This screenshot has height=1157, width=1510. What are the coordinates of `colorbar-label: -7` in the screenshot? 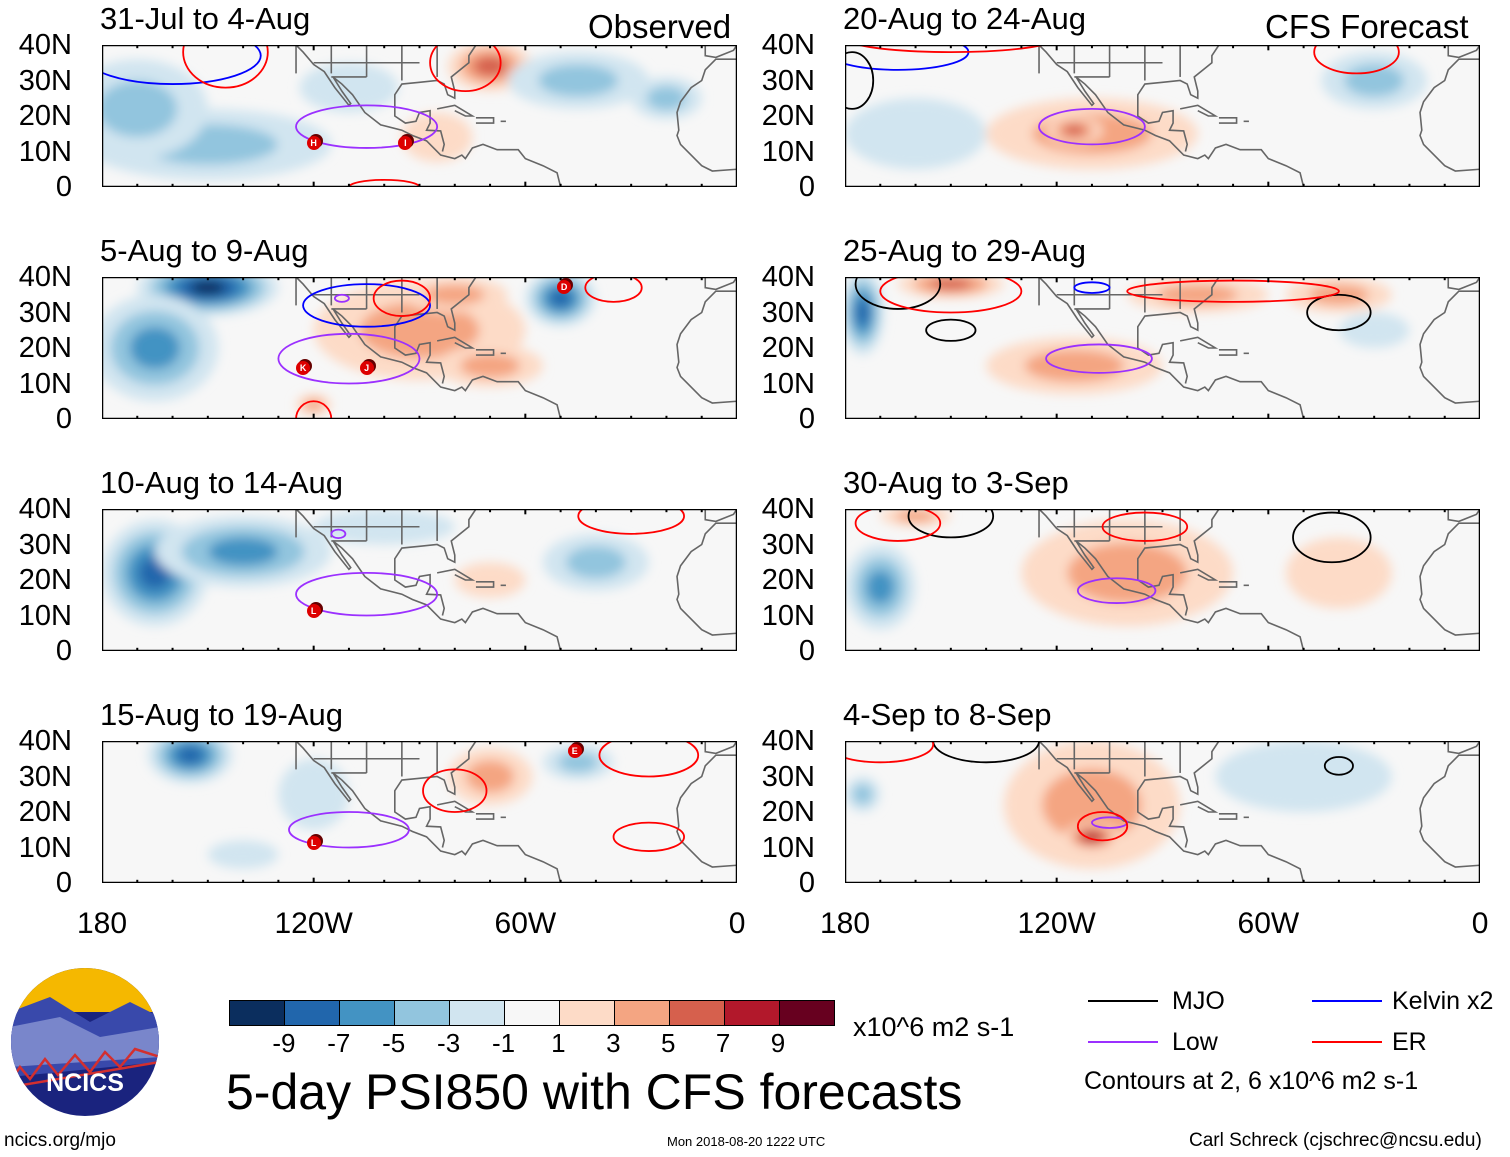 It's located at (339, 1043).